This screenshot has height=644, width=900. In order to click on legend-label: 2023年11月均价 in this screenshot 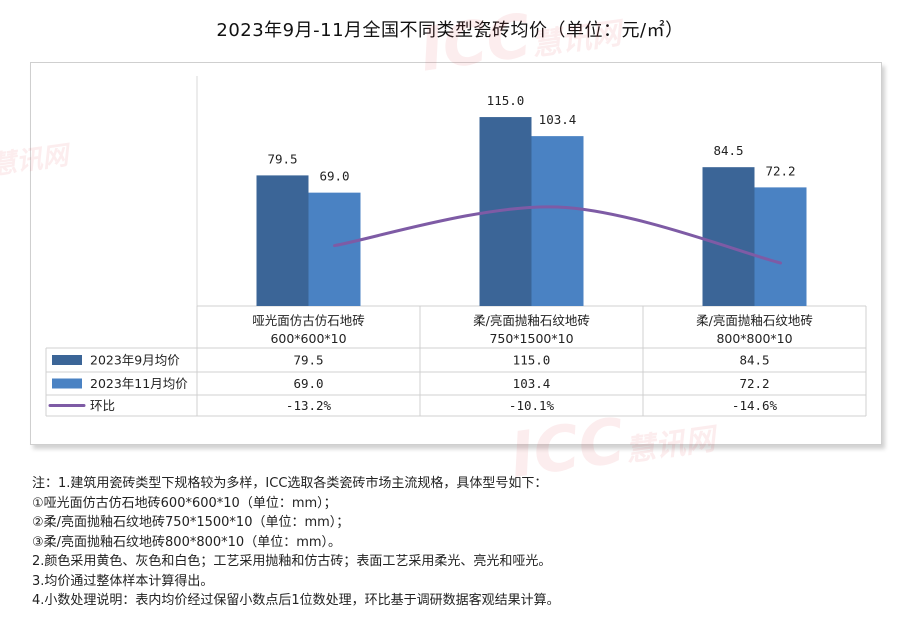, I will do `click(139, 383)`.